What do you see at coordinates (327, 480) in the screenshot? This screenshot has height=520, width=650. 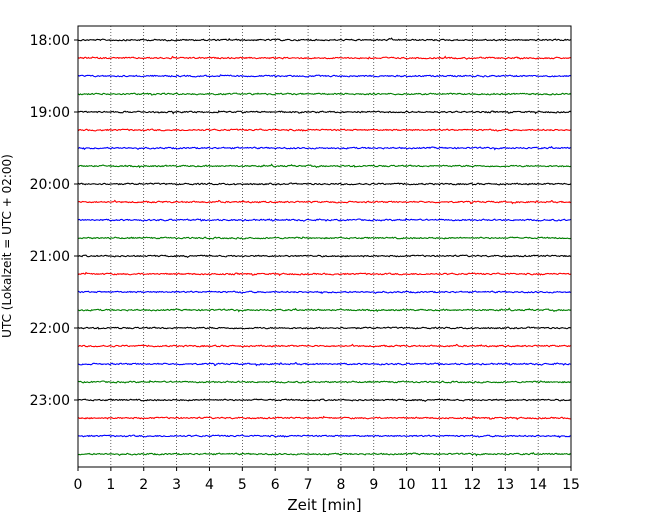 I see `x-axis: 0 1 2 3 4 5 6 7 8 9 10 11 12 13 14 15` at bounding box center [327, 480].